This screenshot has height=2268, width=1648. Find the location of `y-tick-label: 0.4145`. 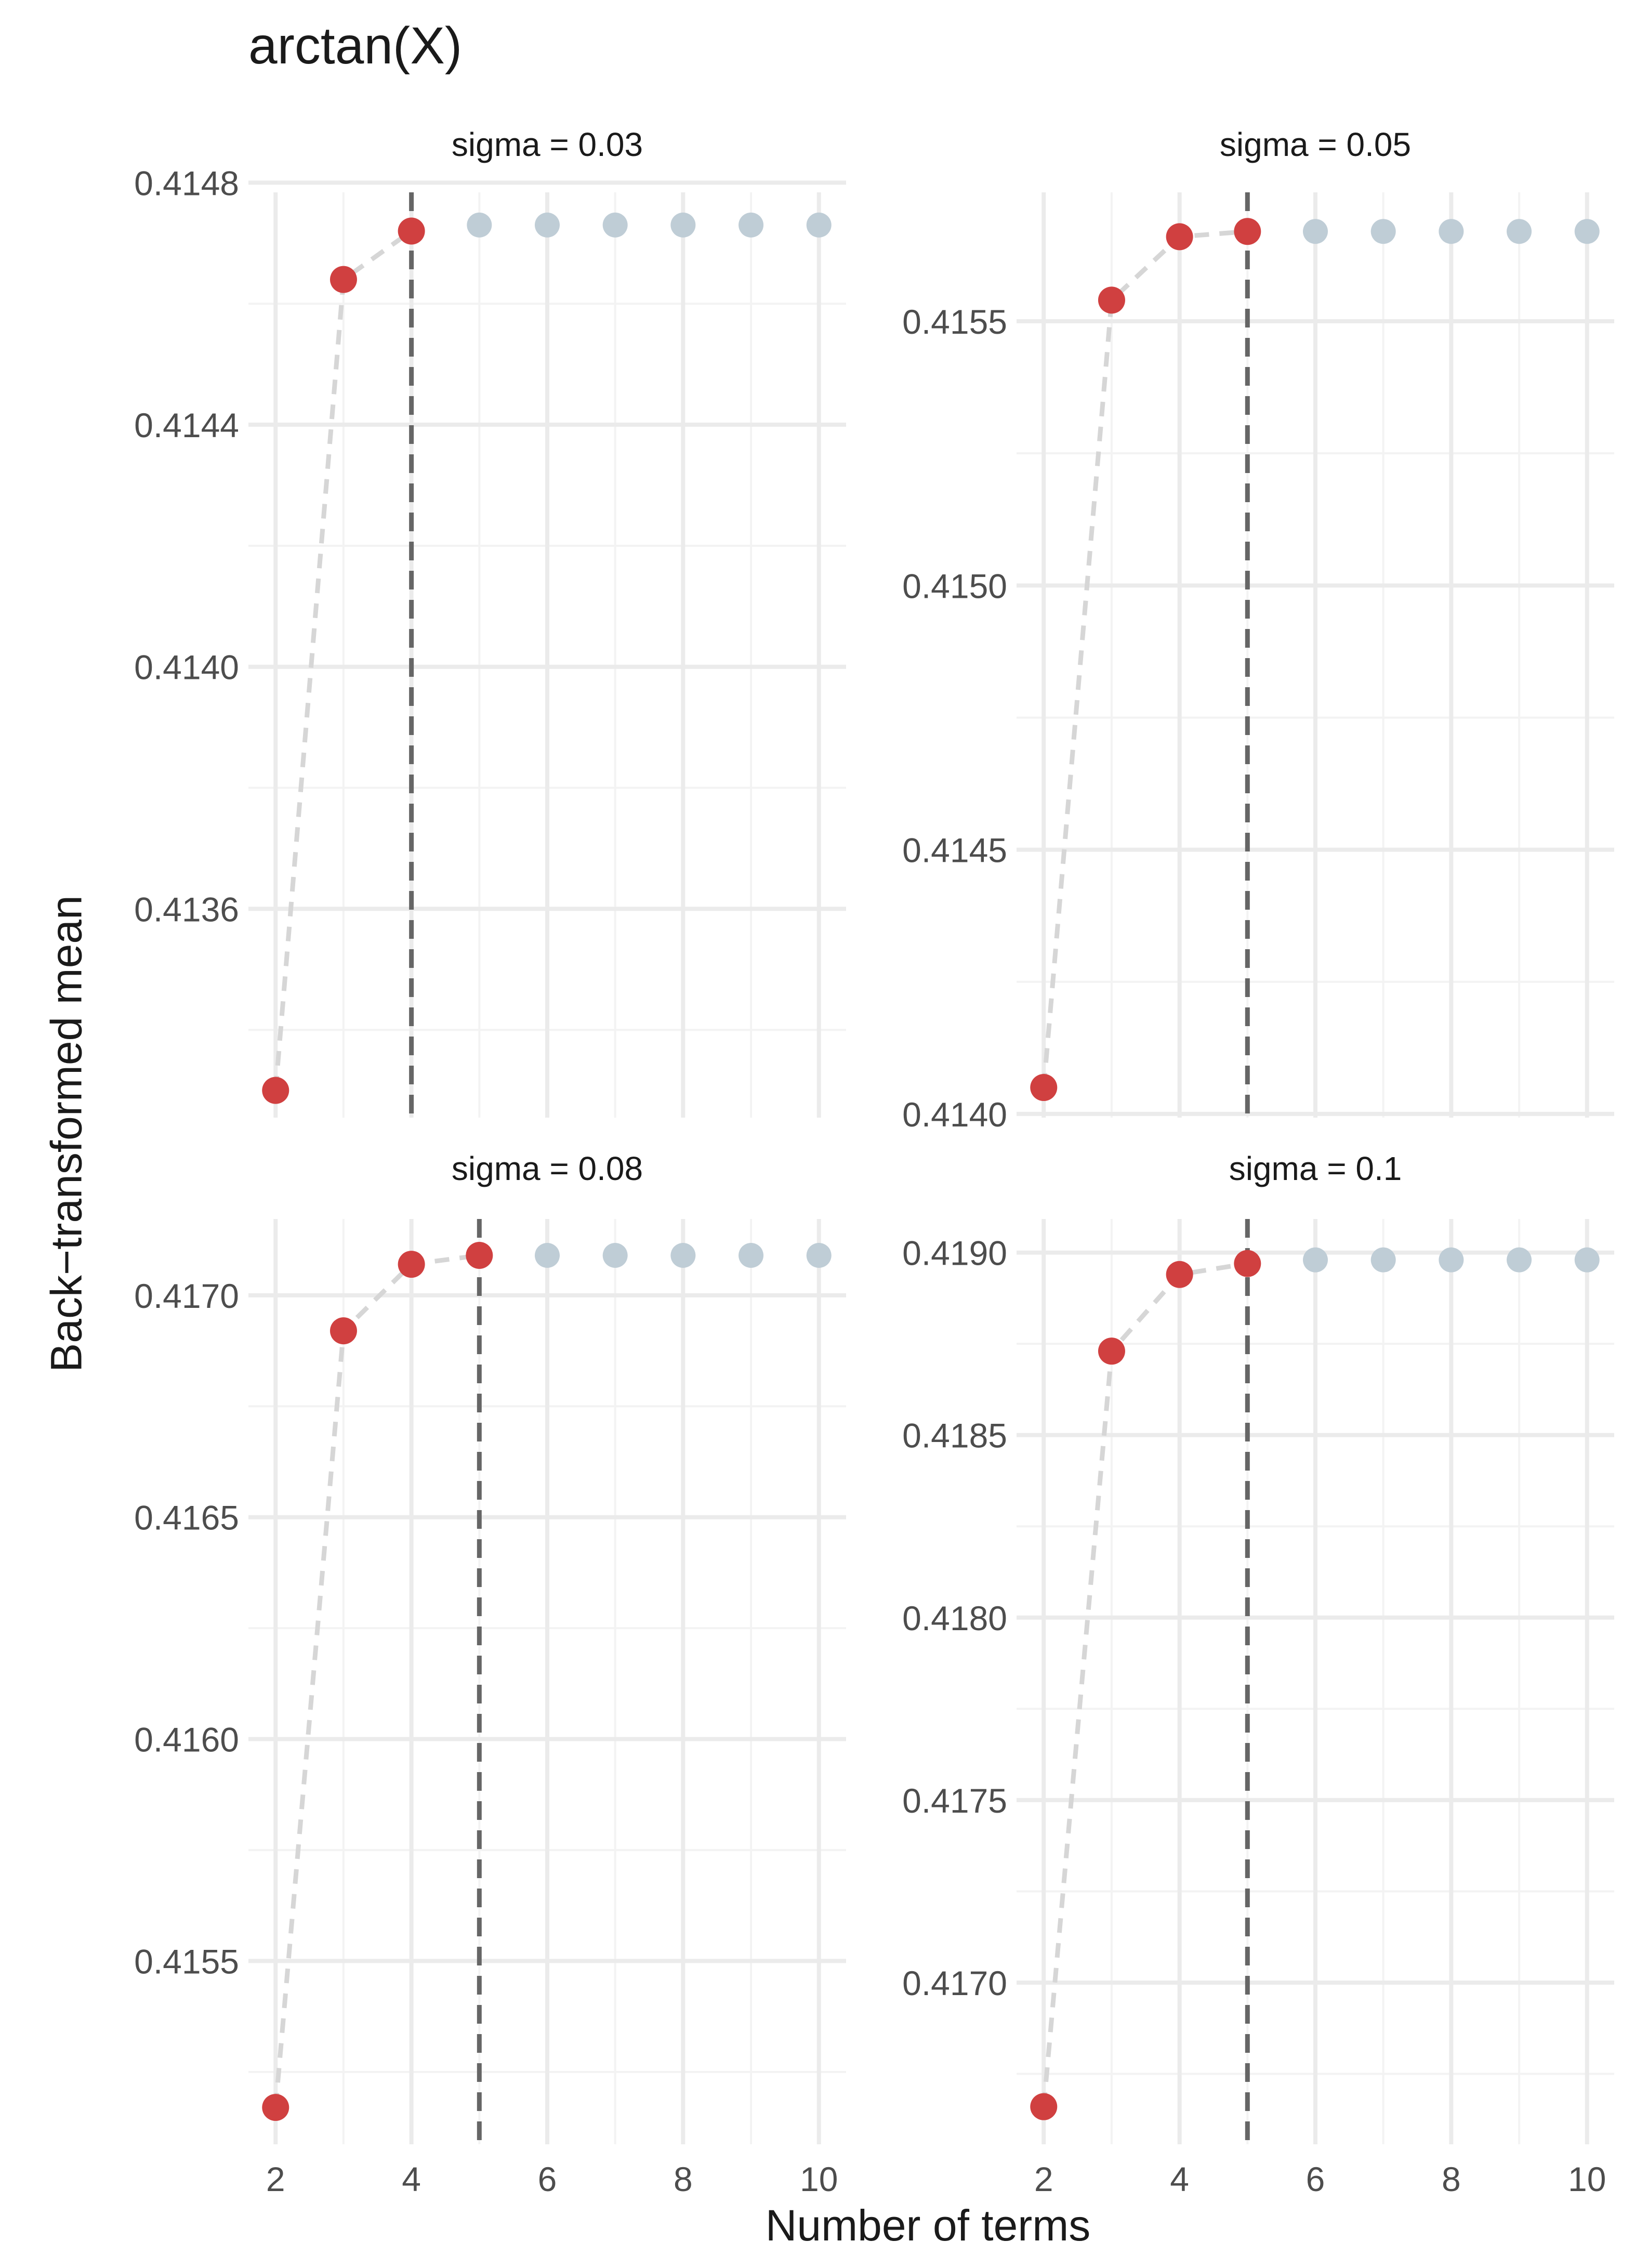

y-tick-label: 0.4145 is located at coordinates (954, 850).